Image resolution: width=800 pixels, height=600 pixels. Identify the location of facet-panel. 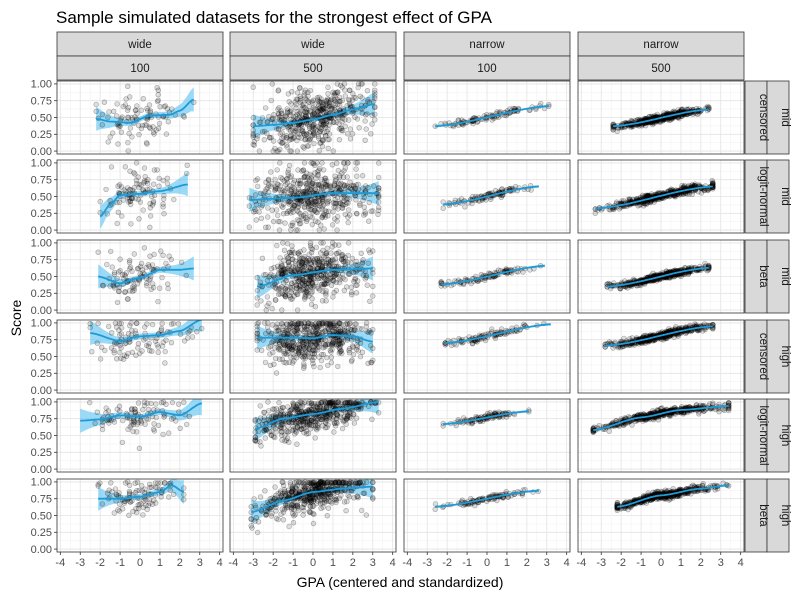
(140, 196).